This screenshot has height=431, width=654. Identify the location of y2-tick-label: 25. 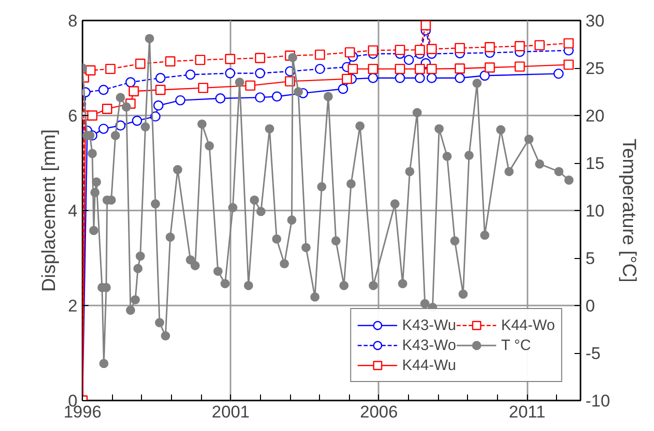
(595, 68).